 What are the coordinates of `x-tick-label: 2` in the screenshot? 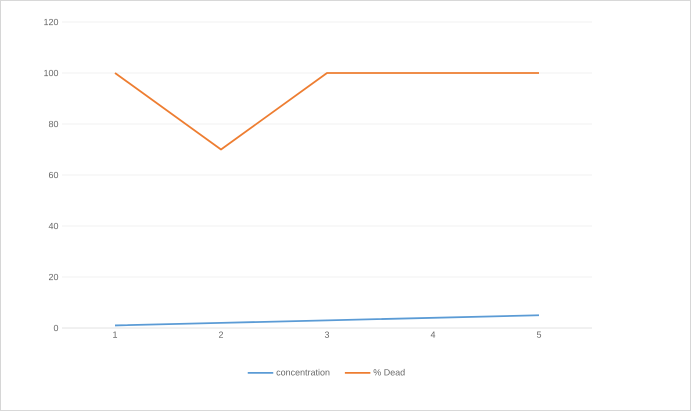 It's located at (221, 335).